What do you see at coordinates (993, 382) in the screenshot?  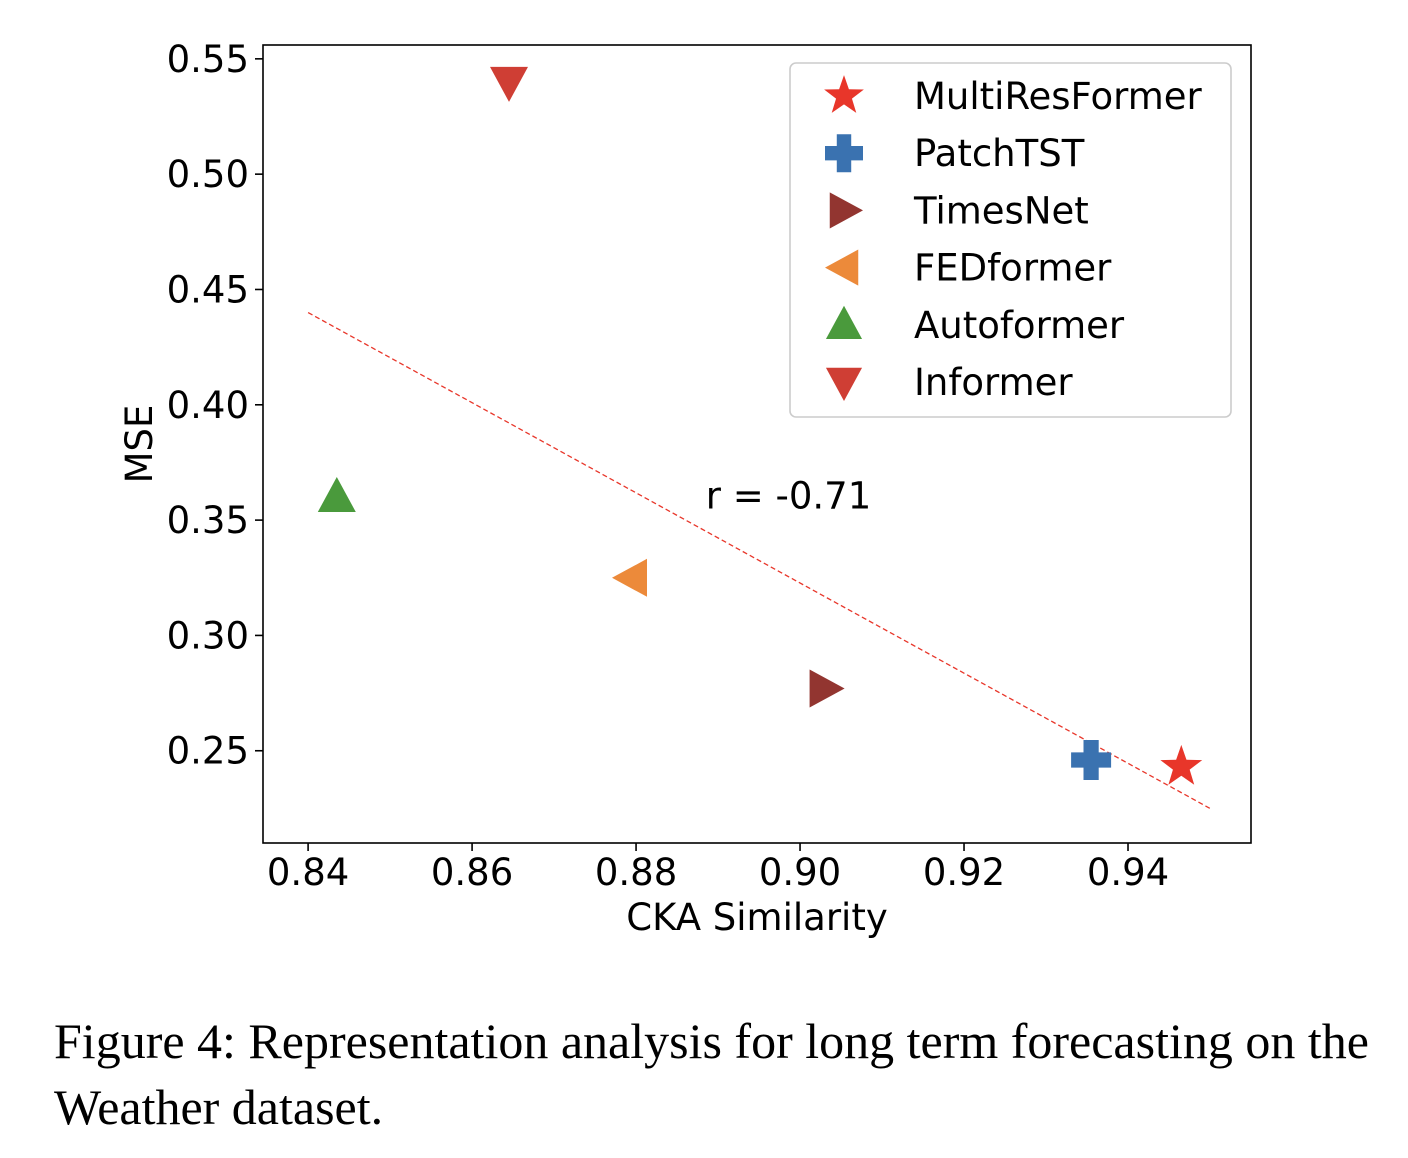 I see `legend-label: Informer` at bounding box center [993, 382].